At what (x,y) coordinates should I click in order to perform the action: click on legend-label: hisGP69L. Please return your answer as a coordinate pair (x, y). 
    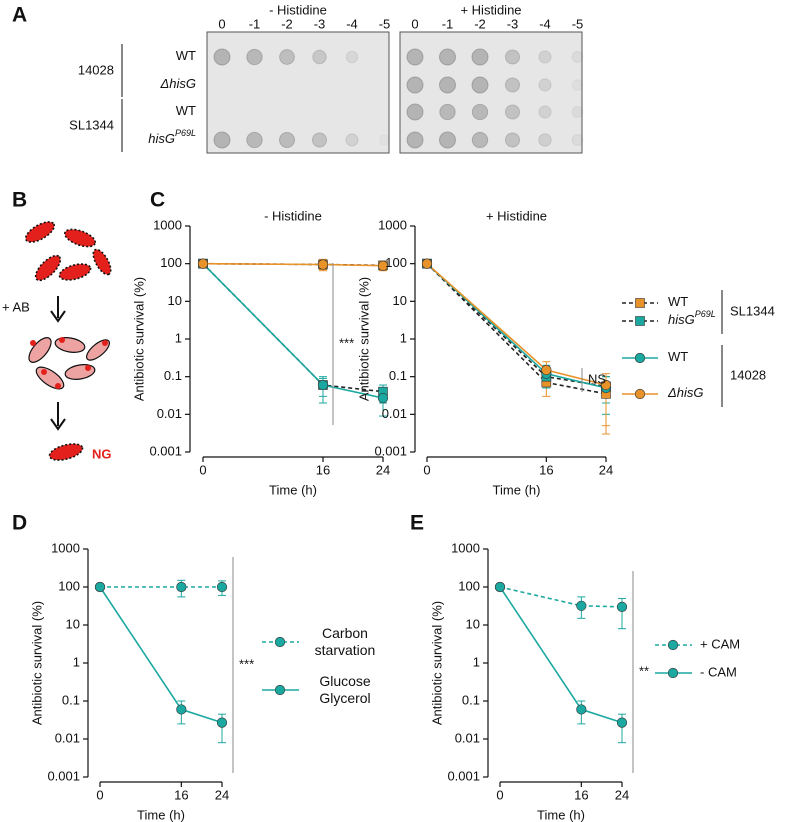
    Looking at the image, I should click on (692, 318).